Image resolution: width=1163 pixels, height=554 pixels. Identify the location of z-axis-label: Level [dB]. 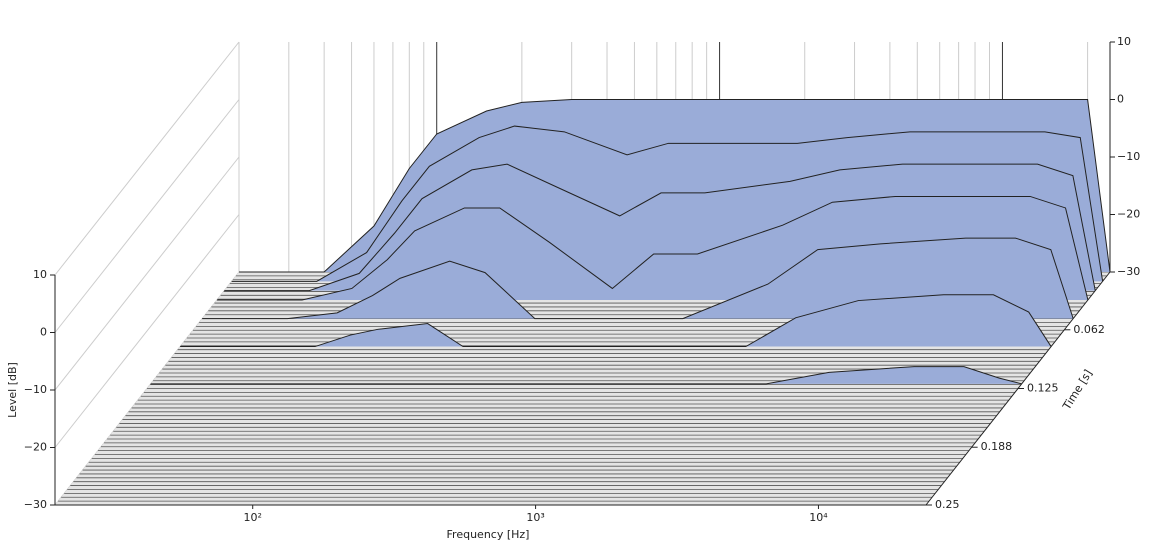
(12, 390).